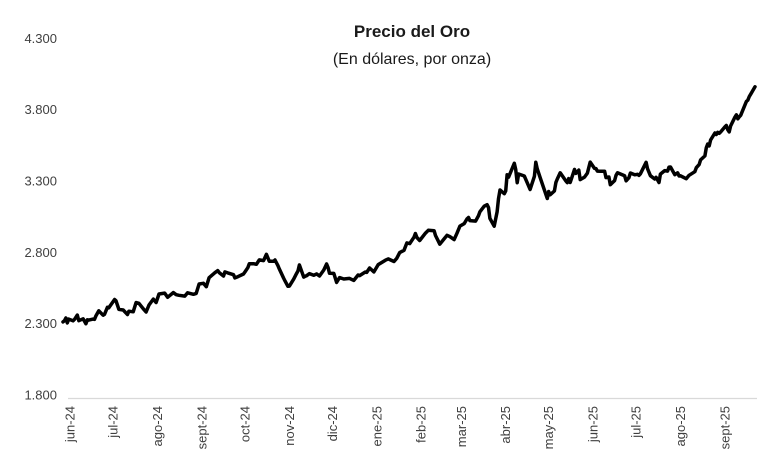 The image size is (762, 467). I want to click on y-tick-label: 3.300, so click(40, 181).